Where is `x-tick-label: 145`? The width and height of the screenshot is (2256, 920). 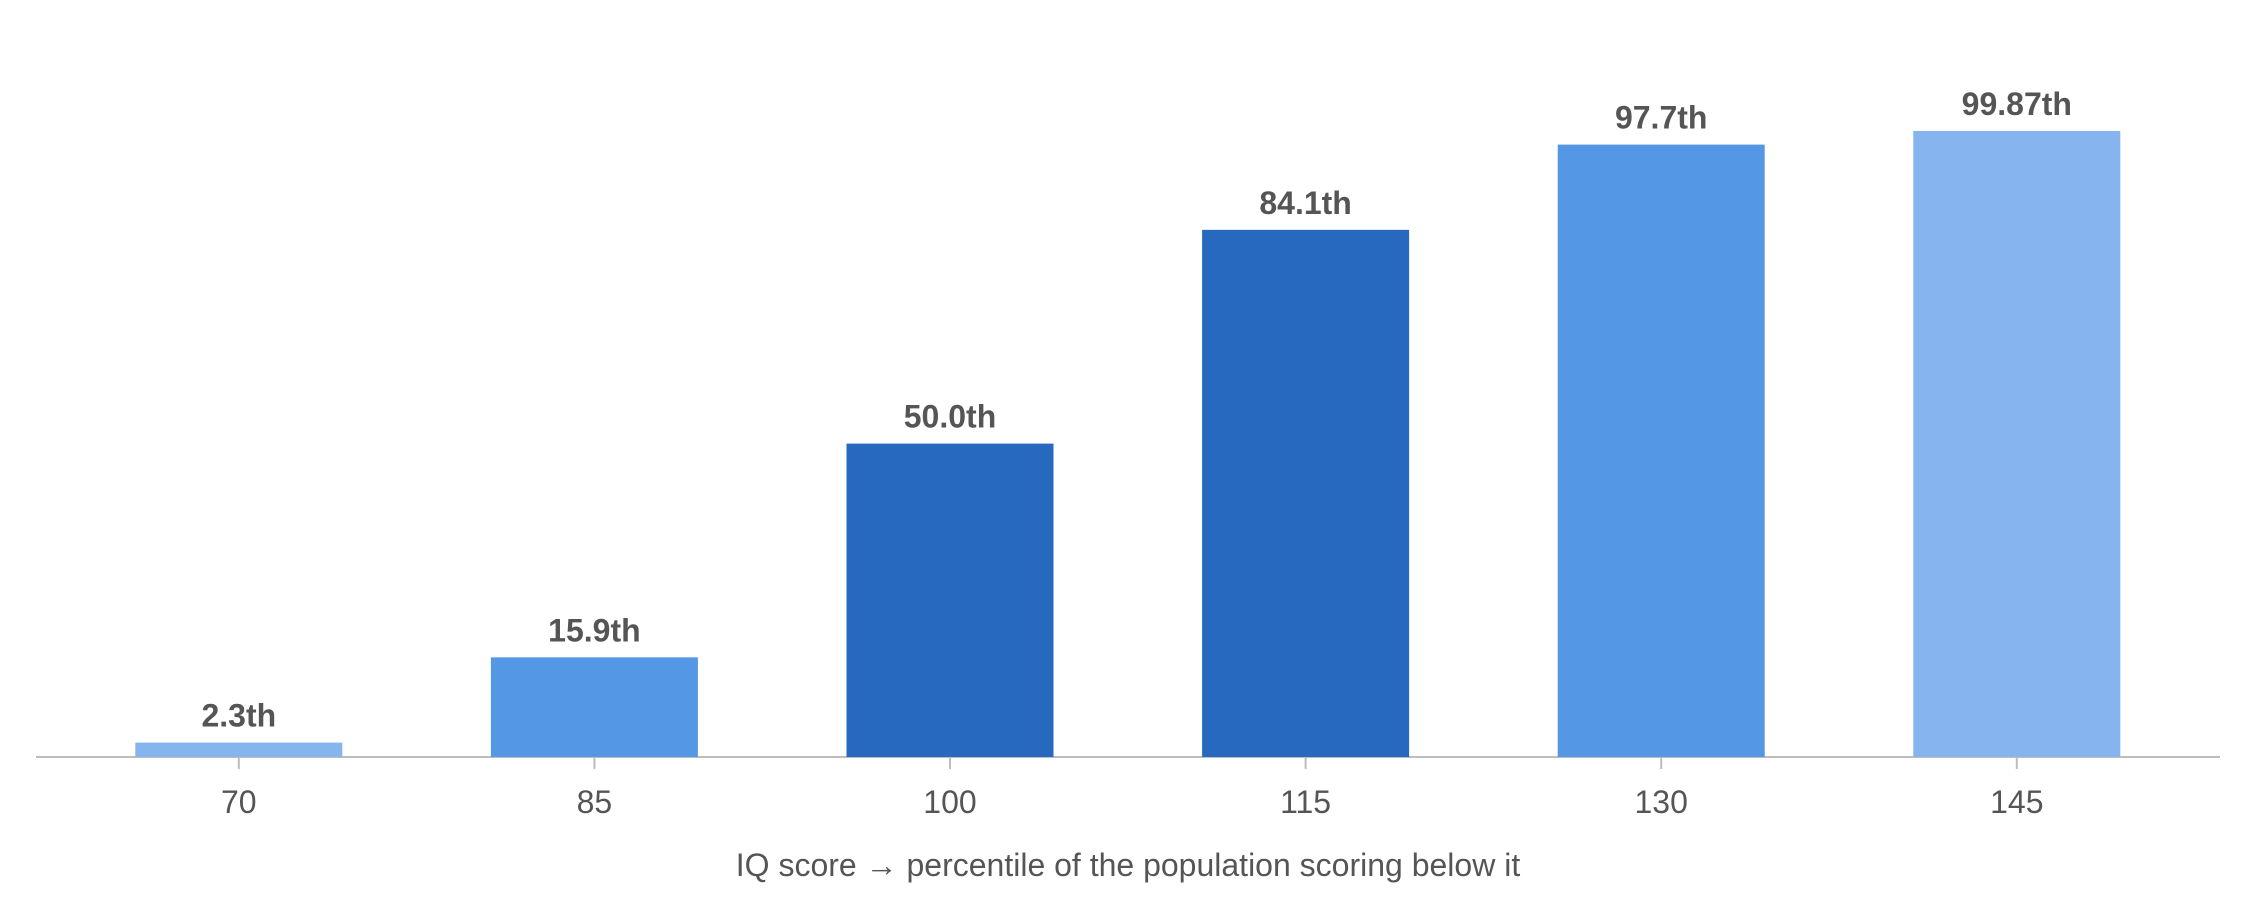
x-tick-label: 145 is located at coordinates (2016, 802).